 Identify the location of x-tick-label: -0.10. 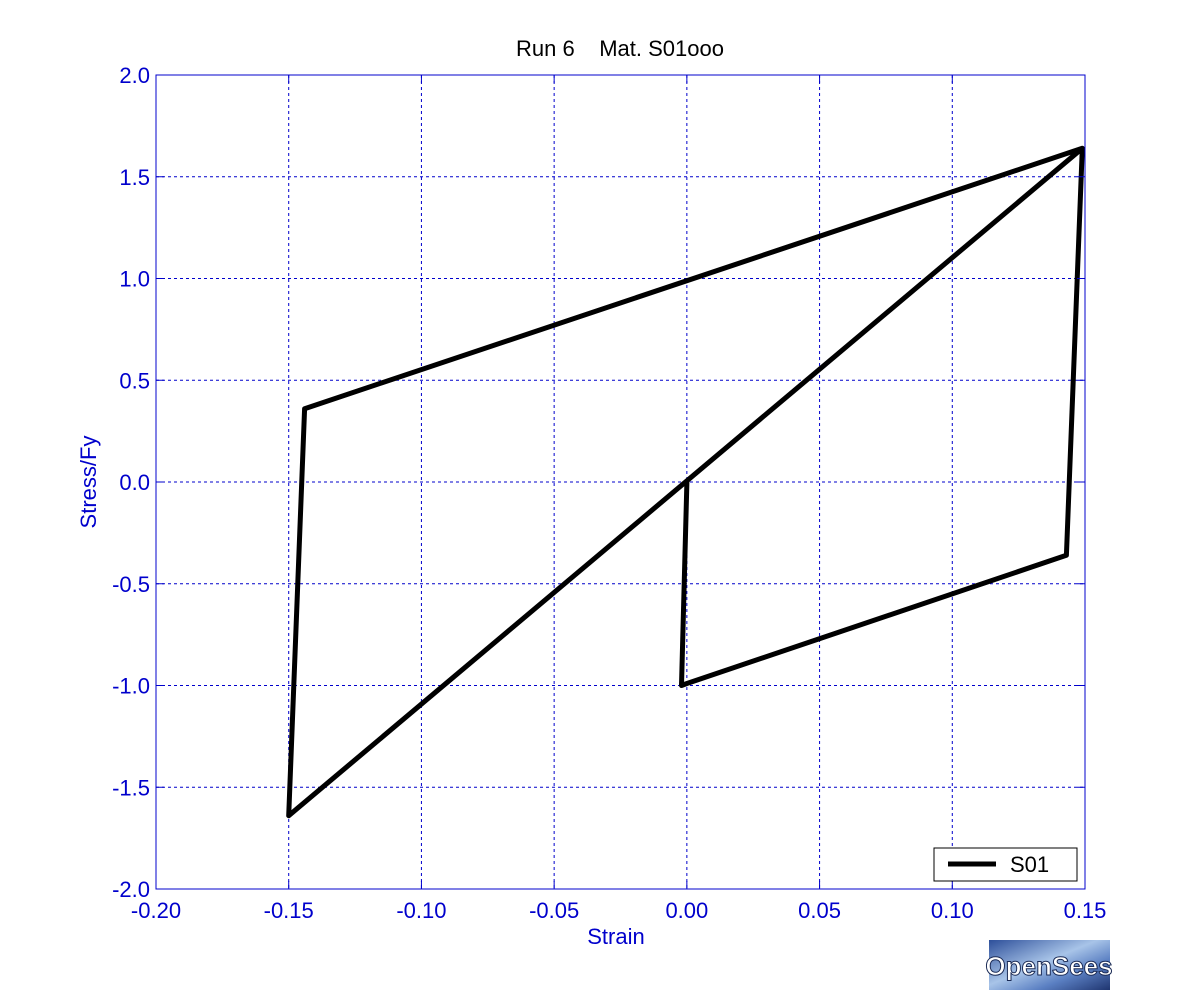
(421, 910).